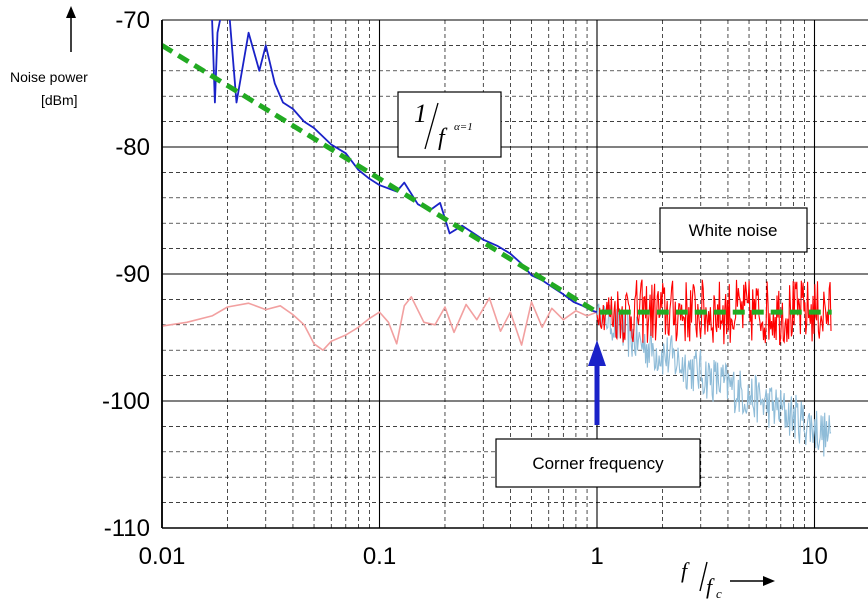  Describe the element at coordinates (710, 586) in the screenshot. I see `x-label-denominator: f` at that location.